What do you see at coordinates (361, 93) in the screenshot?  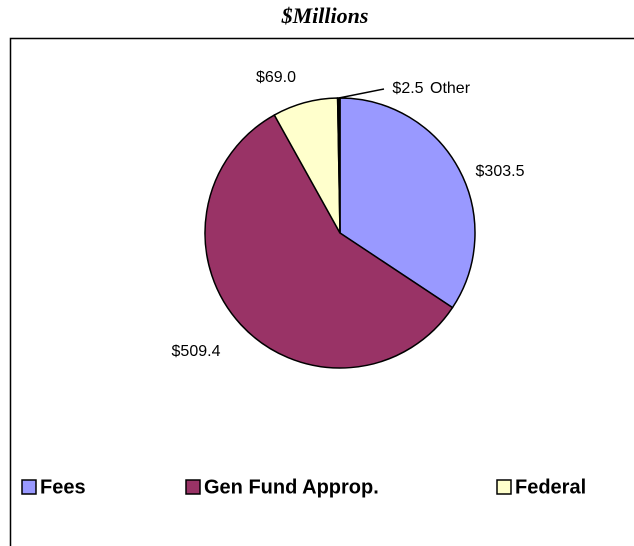 I see `leader-line` at bounding box center [361, 93].